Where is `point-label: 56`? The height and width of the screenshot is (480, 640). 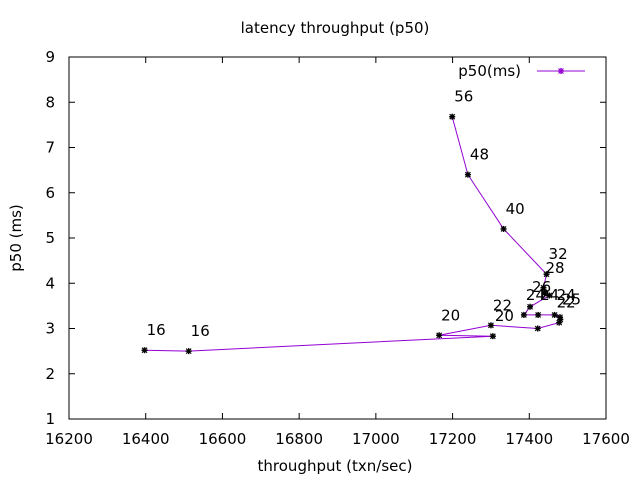
point-label: 56 is located at coordinates (463, 97).